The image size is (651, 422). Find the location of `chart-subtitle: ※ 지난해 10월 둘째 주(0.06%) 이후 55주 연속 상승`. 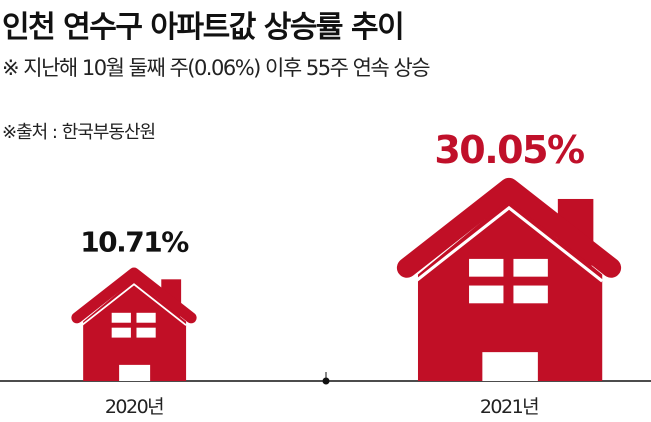

chart-subtitle: ※ 지난해 10월 둘째 주(0.06%) 이후 55주 연속 상승 is located at coordinates (216, 68).